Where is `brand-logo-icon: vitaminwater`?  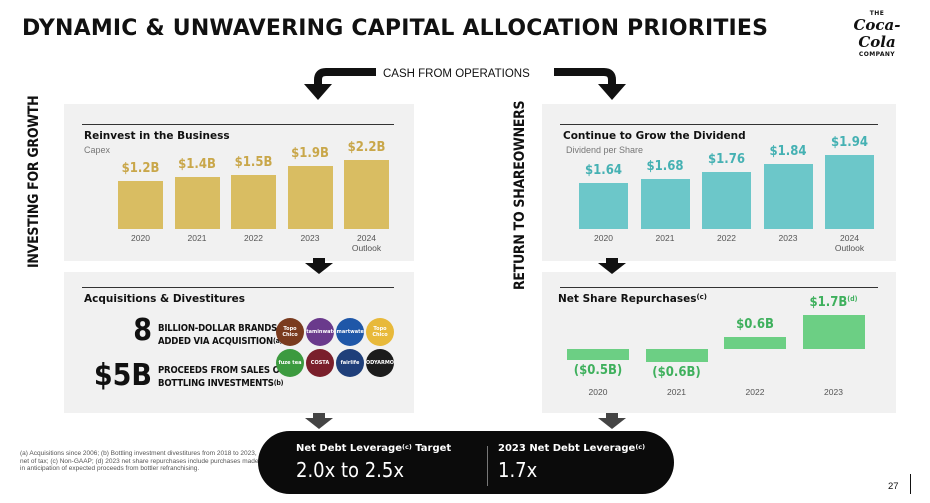 brand-logo-icon: vitaminwater is located at coordinates (320, 332).